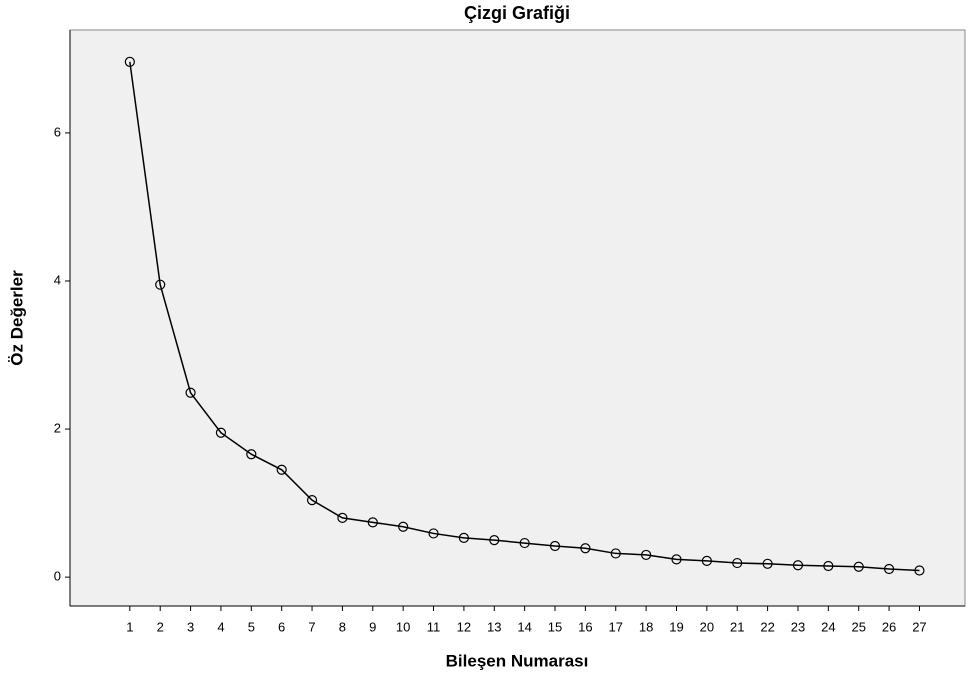  Describe the element at coordinates (129, 626) in the screenshot. I see `x-tick-label: 1` at that location.